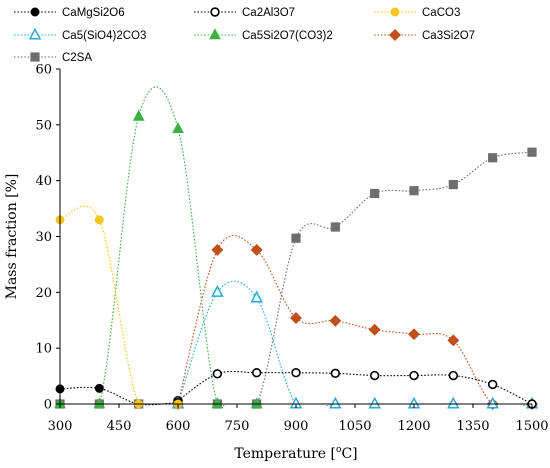 The image size is (550, 468). I want to click on y-tick-label: 40, so click(43, 181).